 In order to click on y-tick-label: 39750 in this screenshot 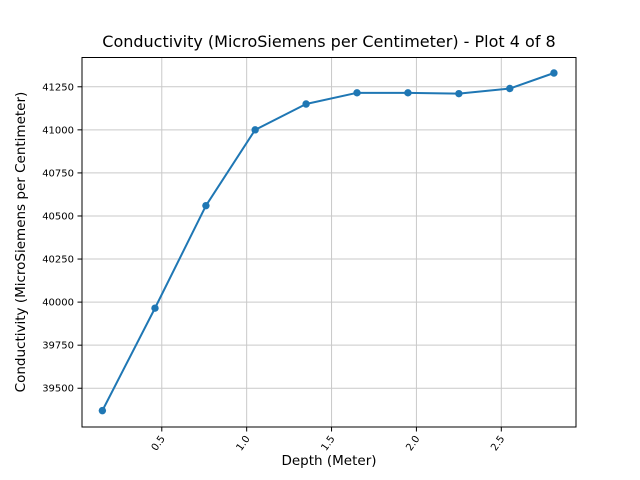, I will do `click(58, 346)`.